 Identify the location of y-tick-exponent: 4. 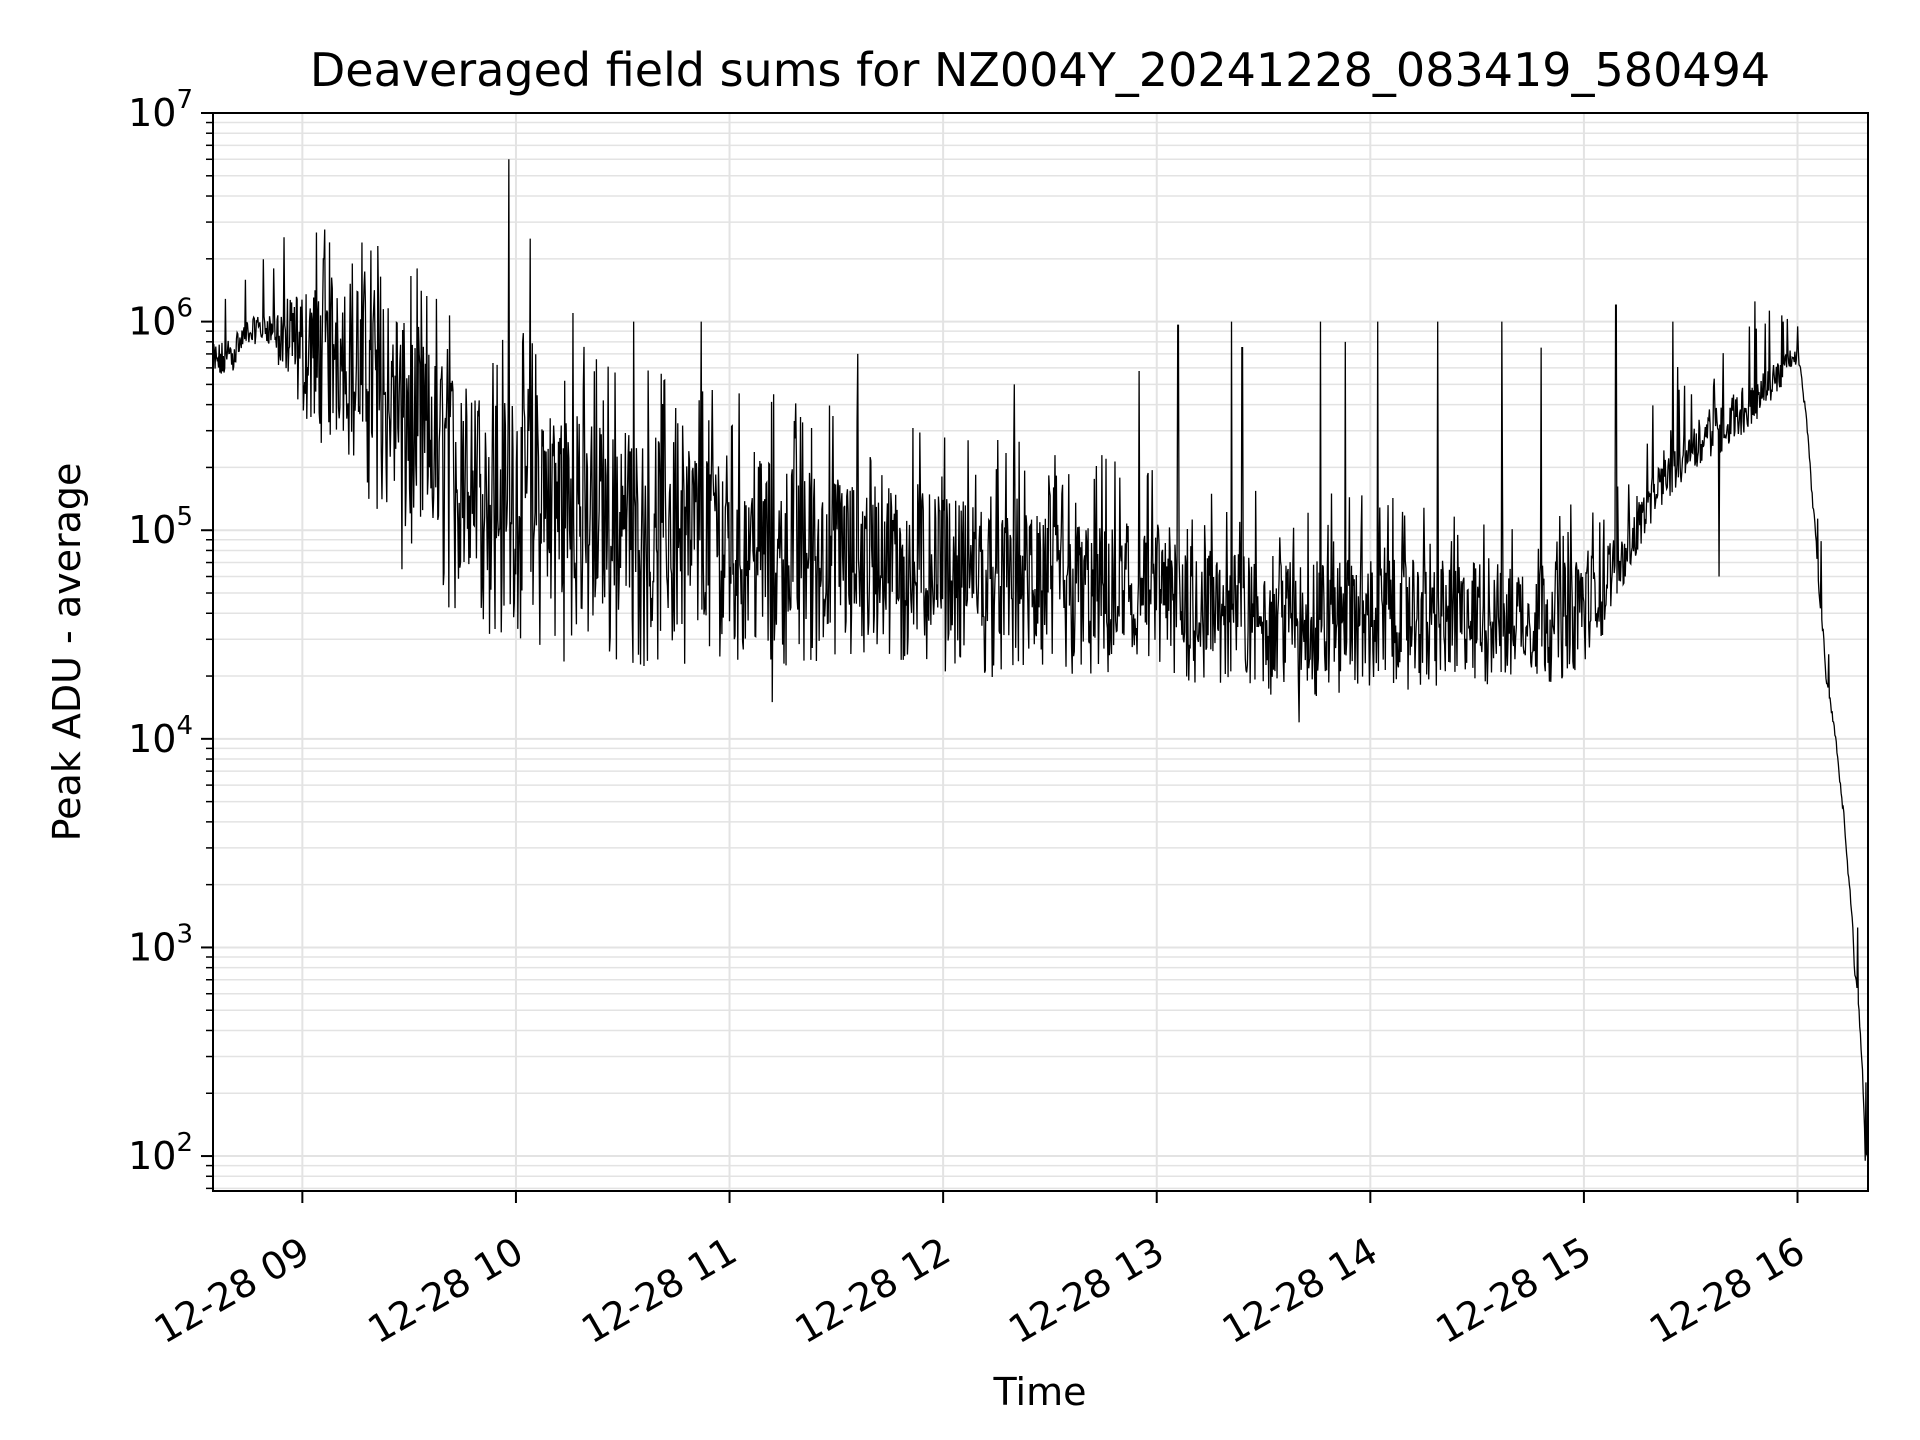
(184, 726).